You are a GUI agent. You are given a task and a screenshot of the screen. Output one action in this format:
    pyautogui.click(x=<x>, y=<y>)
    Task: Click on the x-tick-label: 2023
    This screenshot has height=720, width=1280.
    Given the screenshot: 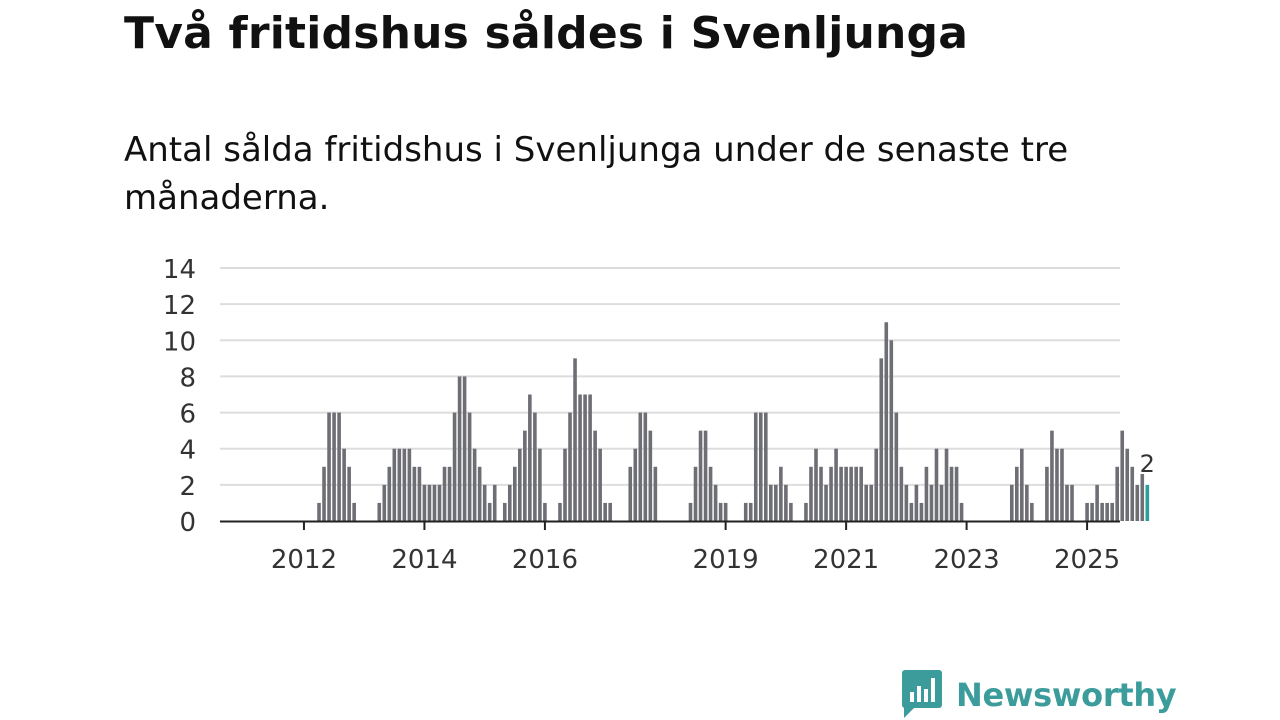 What is the action you would take?
    pyautogui.click(x=967, y=560)
    